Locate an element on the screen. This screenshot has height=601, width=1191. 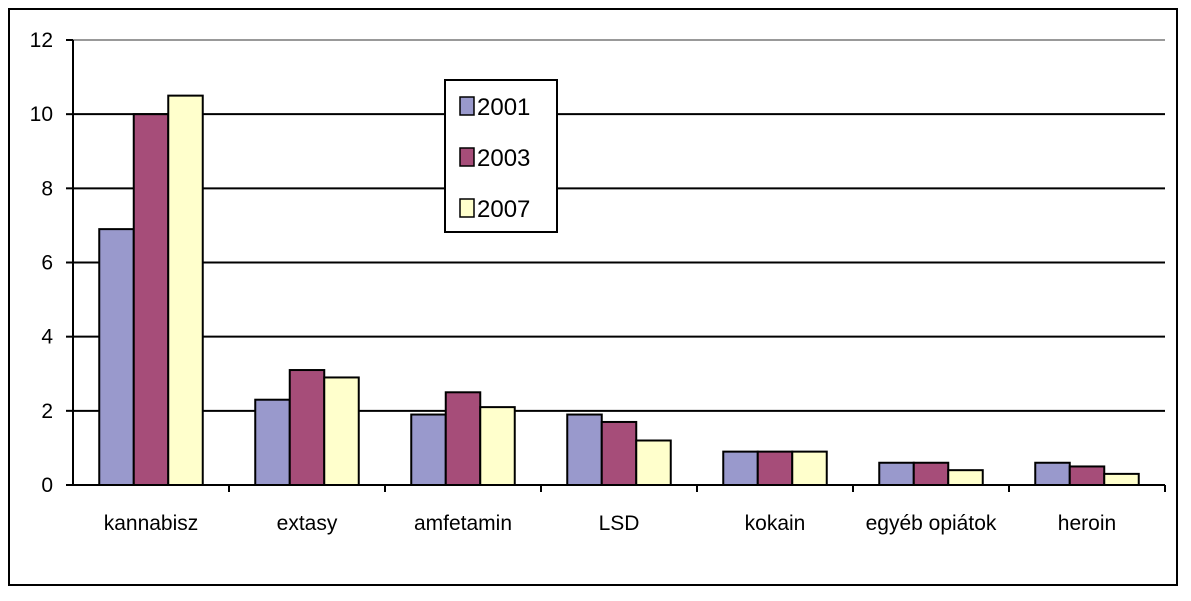
x-tick-label: egyéb opiátok is located at coordinates (931, 523).